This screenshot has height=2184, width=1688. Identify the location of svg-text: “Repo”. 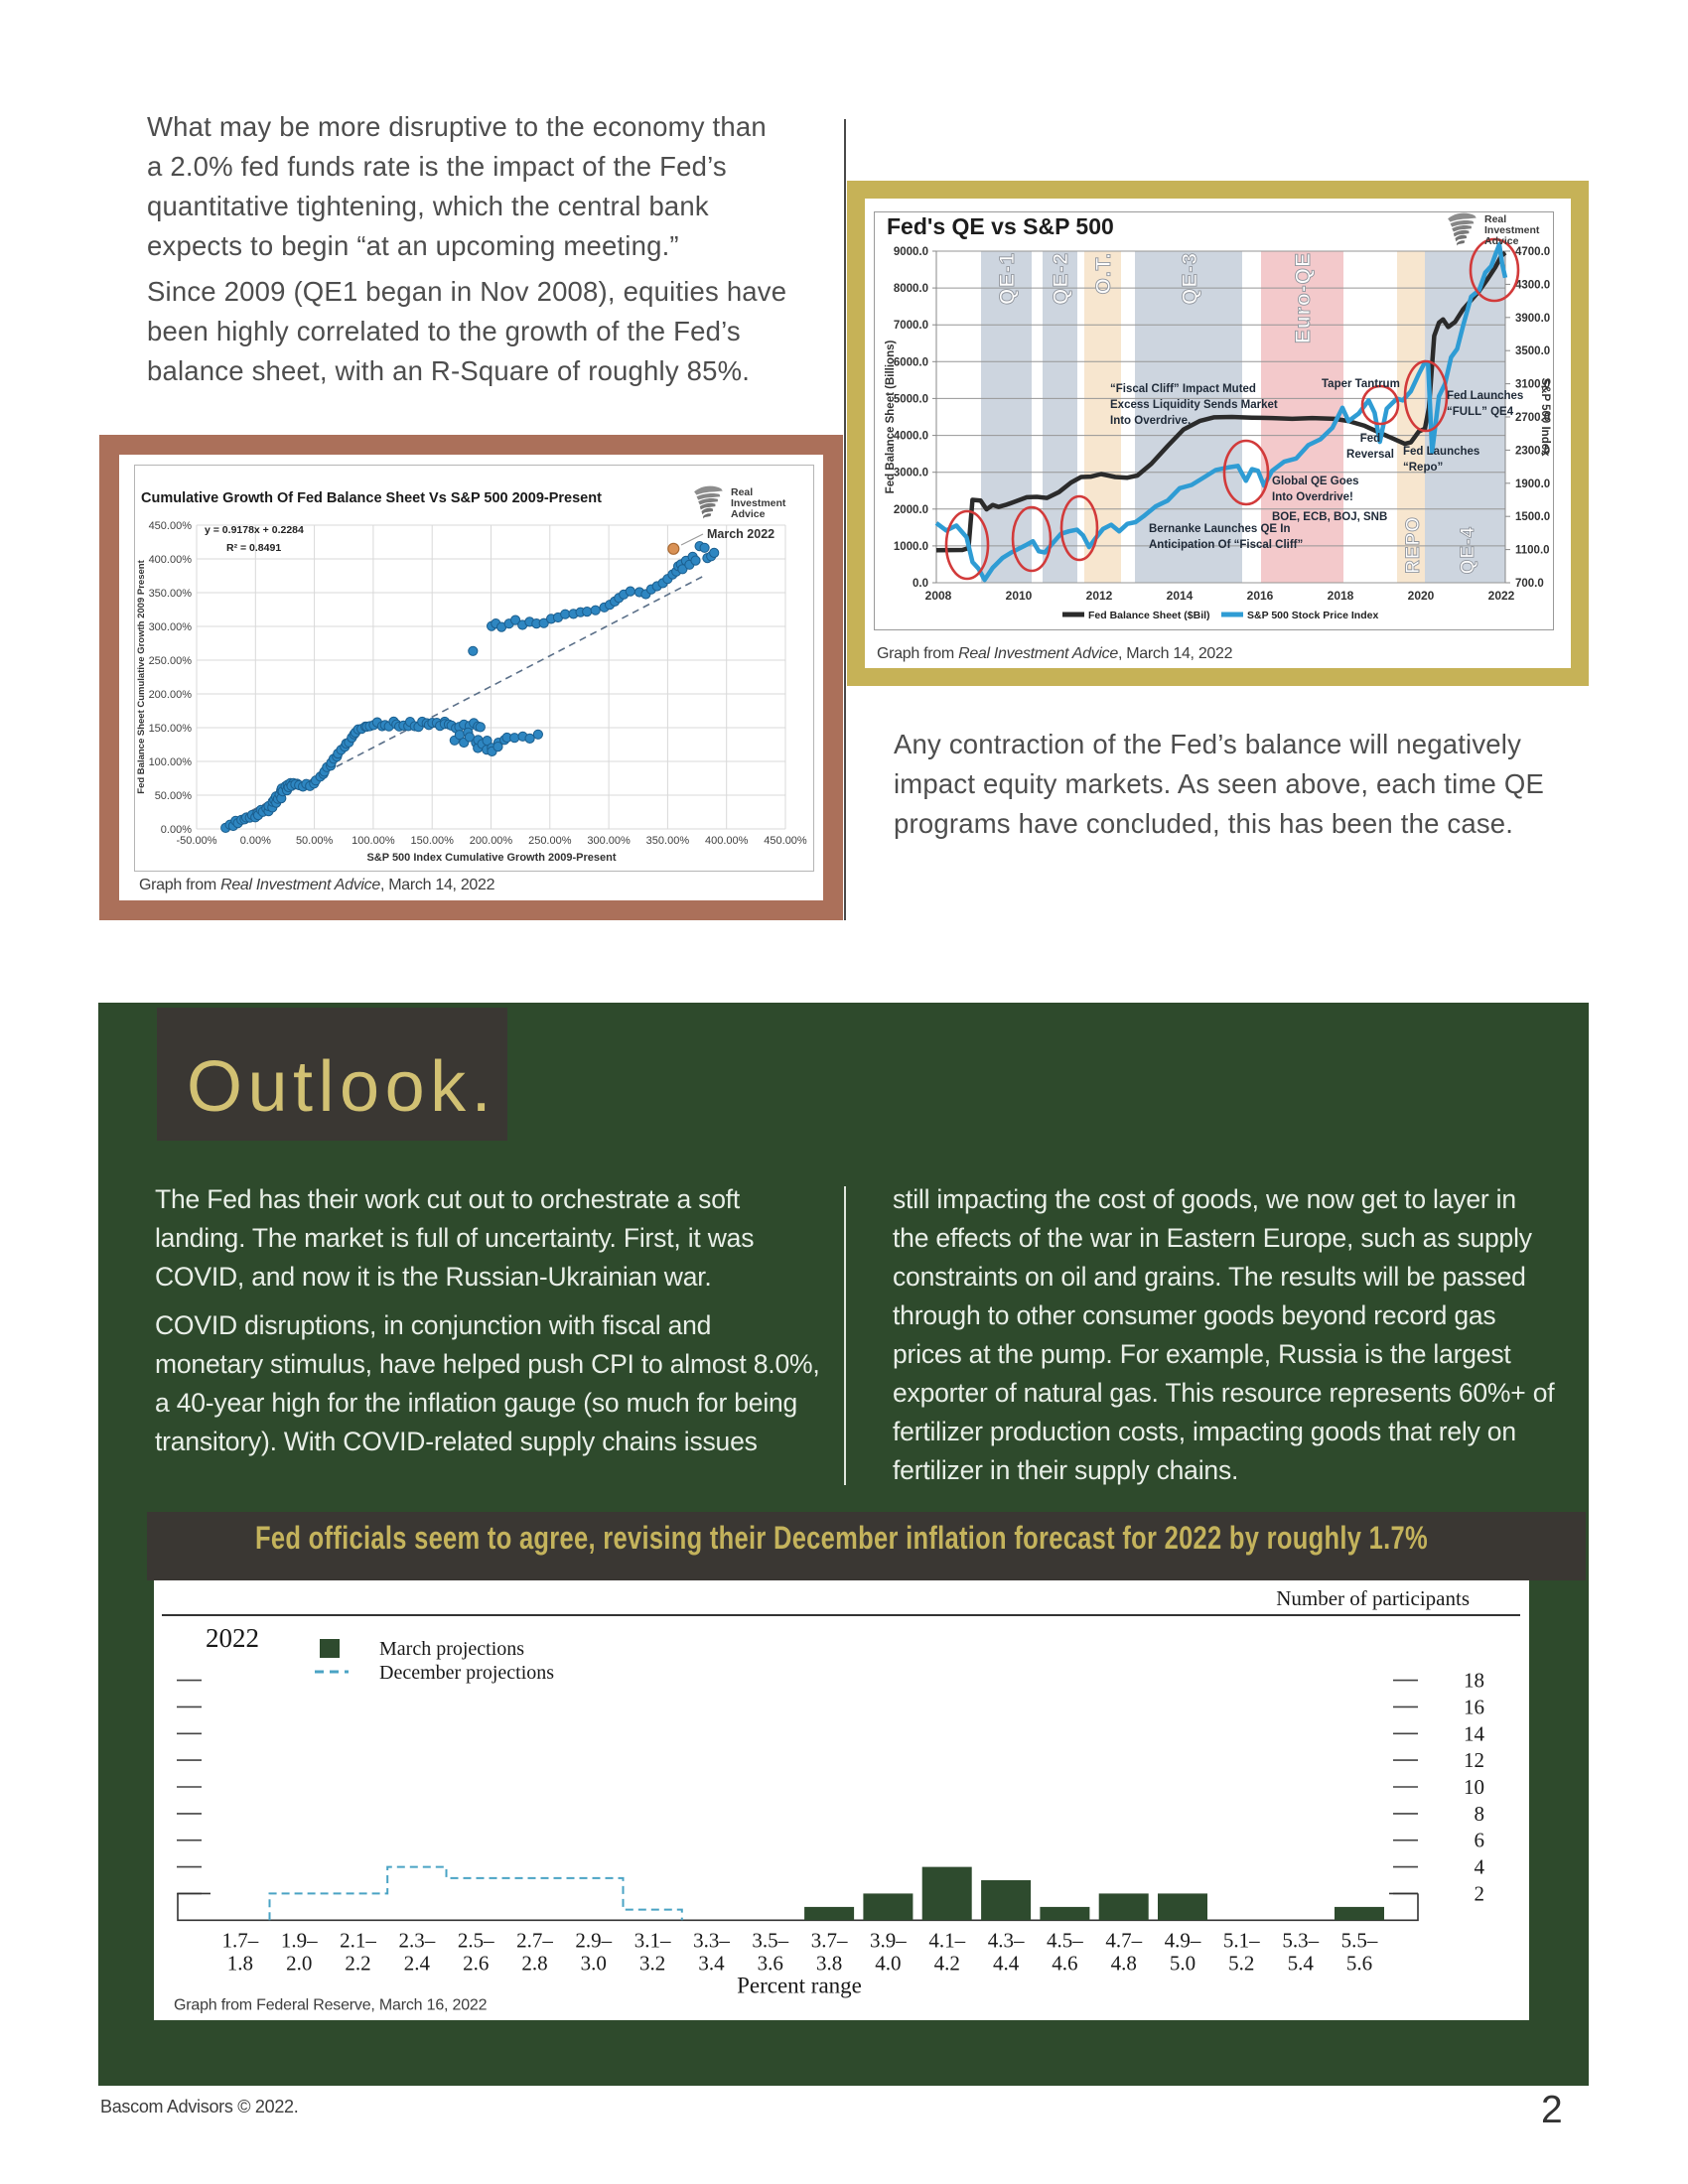
(1423, 468).